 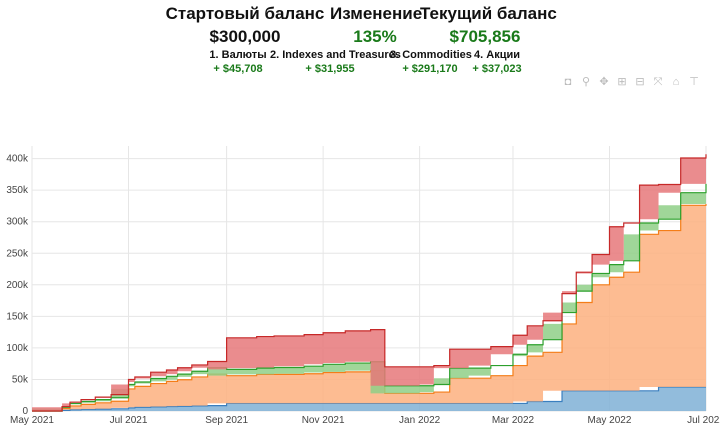 What do you see at coordinates (245, 25) in the screenshot?
I see `start-balance: Стартовый баланс $300,000` at bounding box center [245, 25].